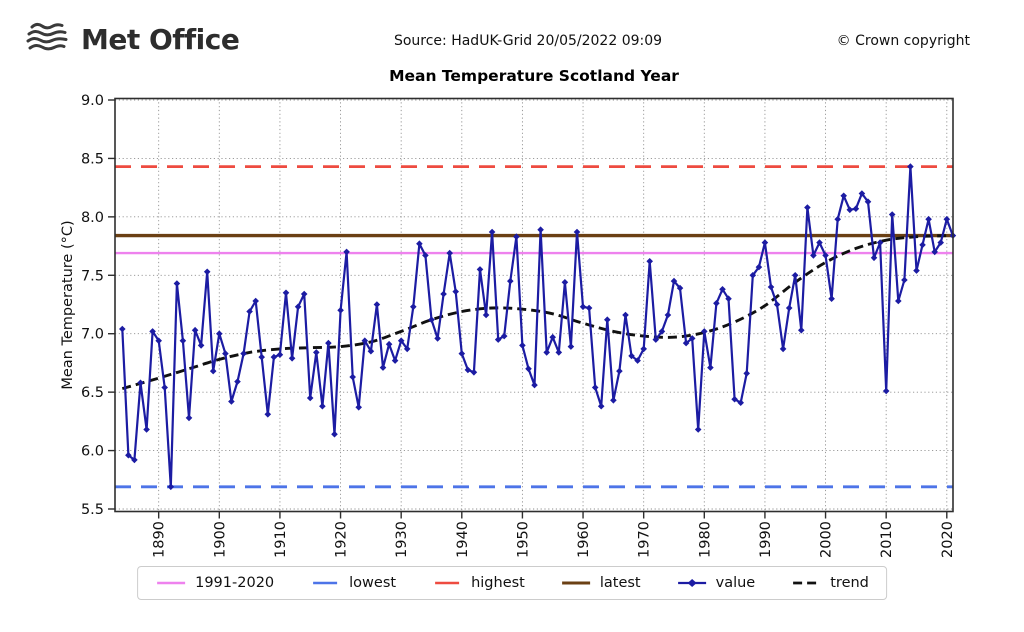 The image size is (1024, 632). I want to click on legend-label: highest, so click(498, 583).